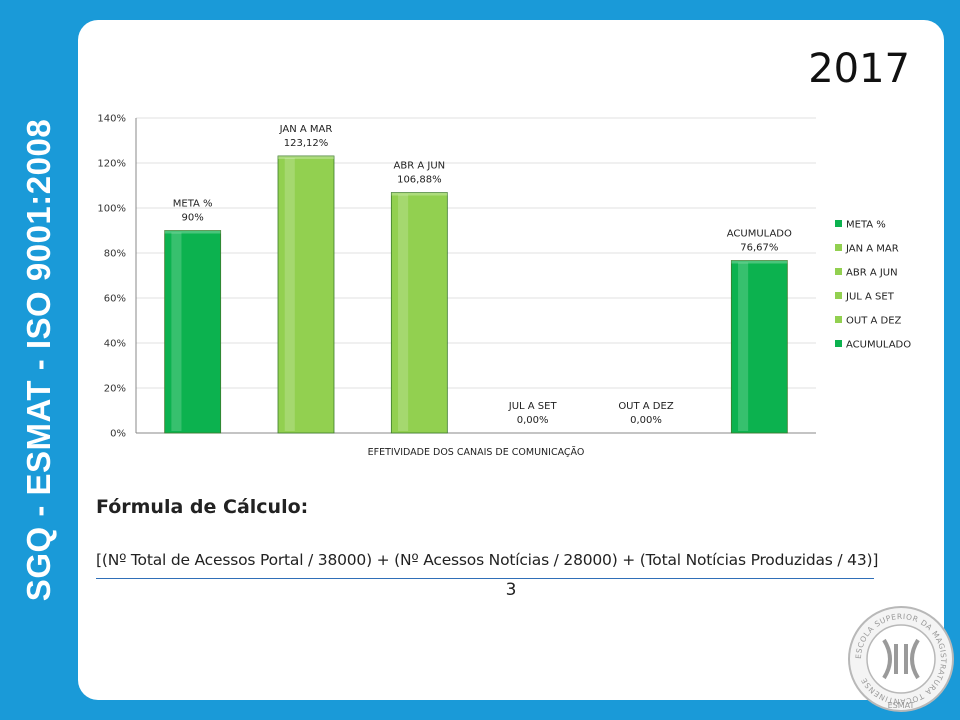 The width and height of the screenshot is (960, 720). What do you see at coordinates (870, 297) in the screenshot?
I see `legend-label: JUL A SET` at bounding box center [870, 297].